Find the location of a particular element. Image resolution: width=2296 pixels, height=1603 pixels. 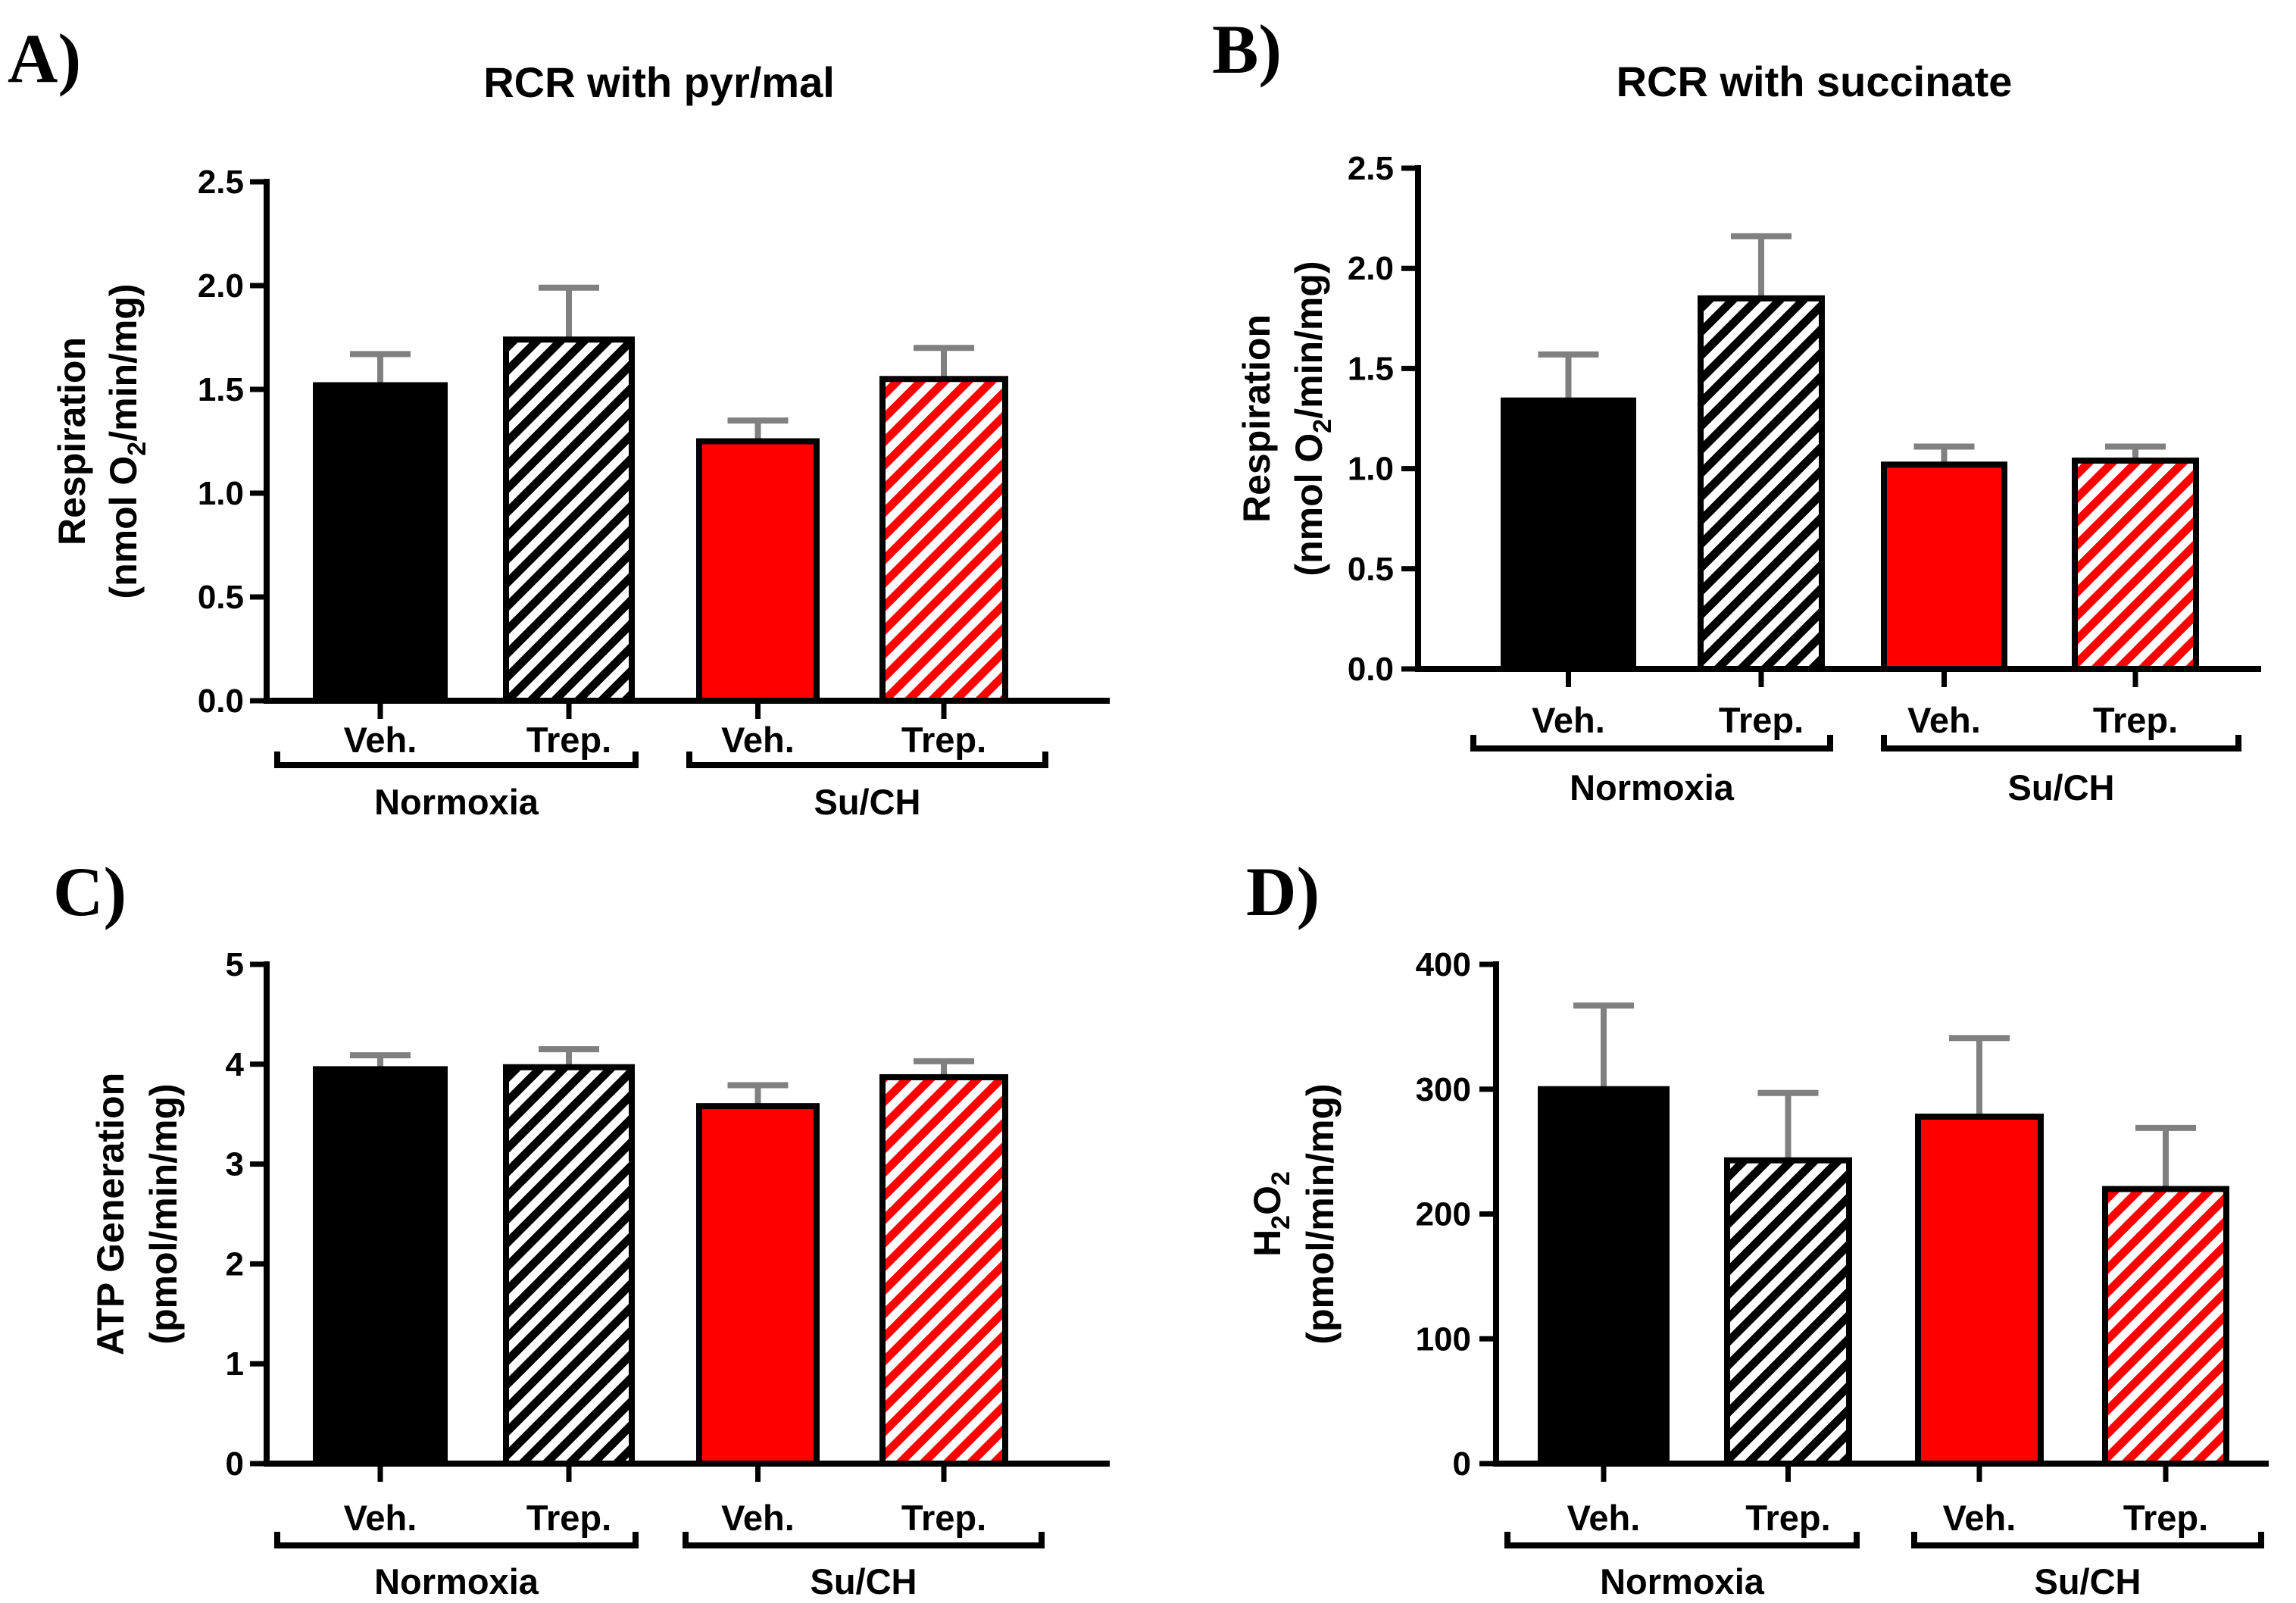

y-tick-label: 100 is located at coordinates (1443, 1339).